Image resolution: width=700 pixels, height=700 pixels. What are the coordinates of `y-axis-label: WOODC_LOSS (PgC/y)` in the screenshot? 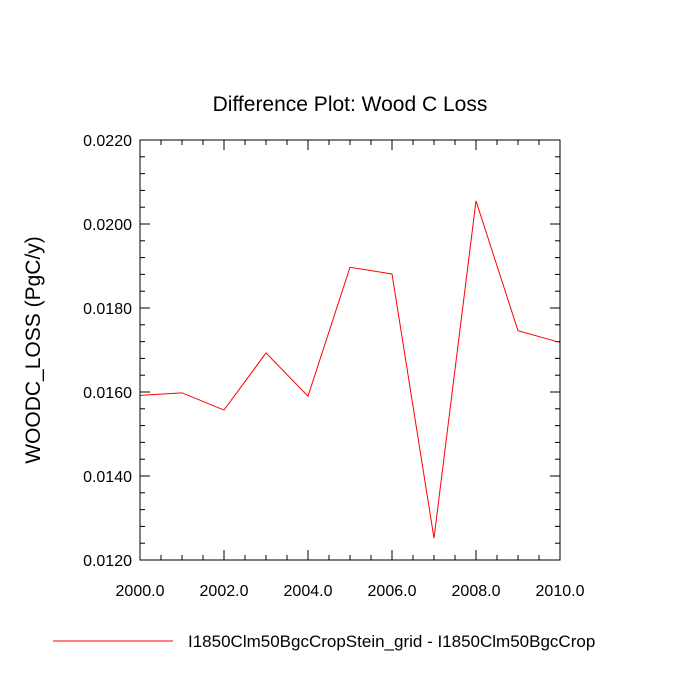 It's located at (33, 350).